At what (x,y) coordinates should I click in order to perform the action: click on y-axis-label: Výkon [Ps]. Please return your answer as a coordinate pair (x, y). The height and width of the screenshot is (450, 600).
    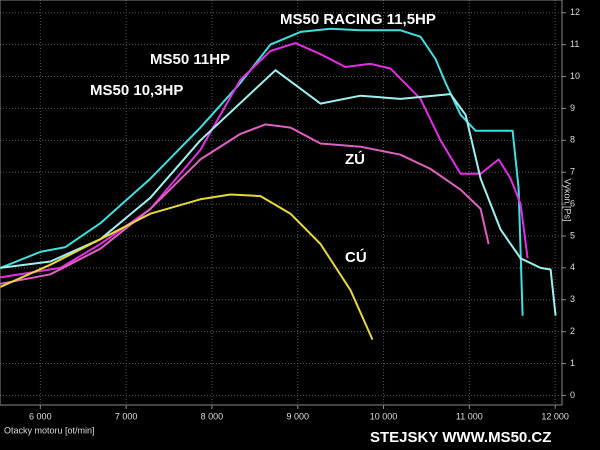
    Looking at the image, I should click on (568, 199).